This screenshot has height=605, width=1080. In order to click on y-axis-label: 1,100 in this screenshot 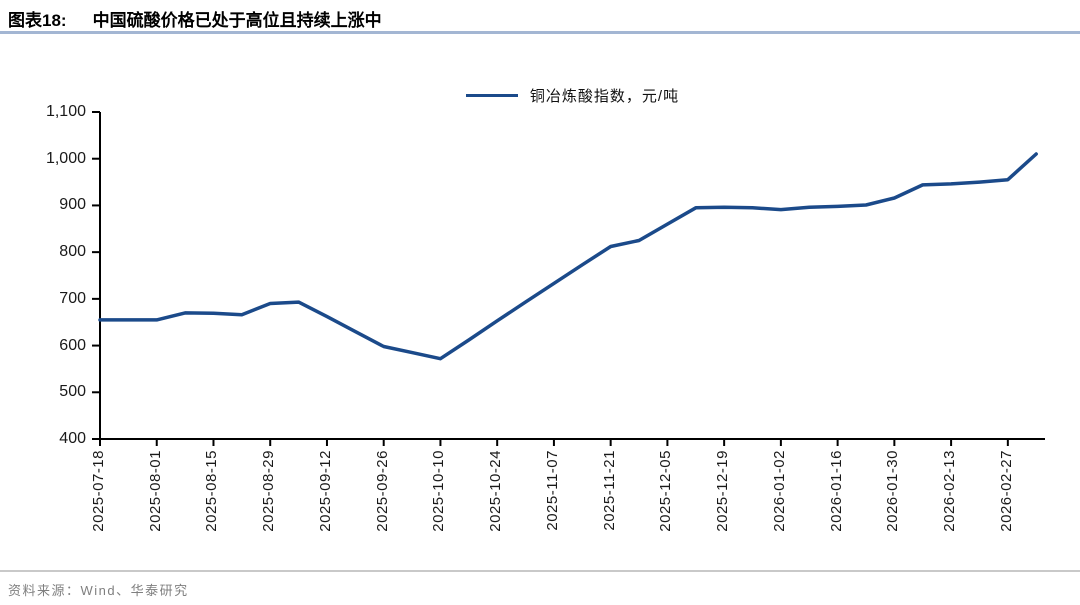, I will do `click(65, 111)`.